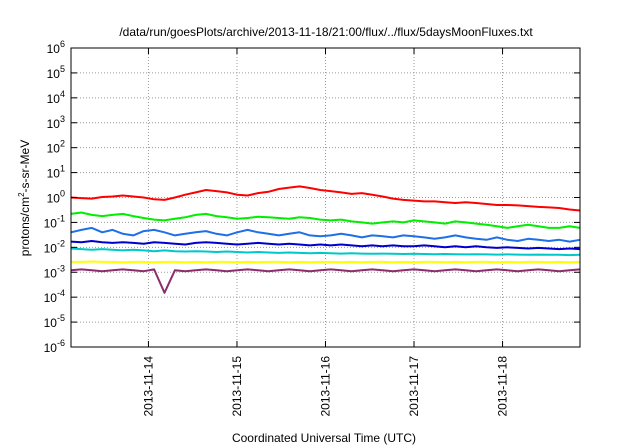 The image size is (640, 448). I want to click on x-tick-label: 2013-11-16, so click(326, 386).